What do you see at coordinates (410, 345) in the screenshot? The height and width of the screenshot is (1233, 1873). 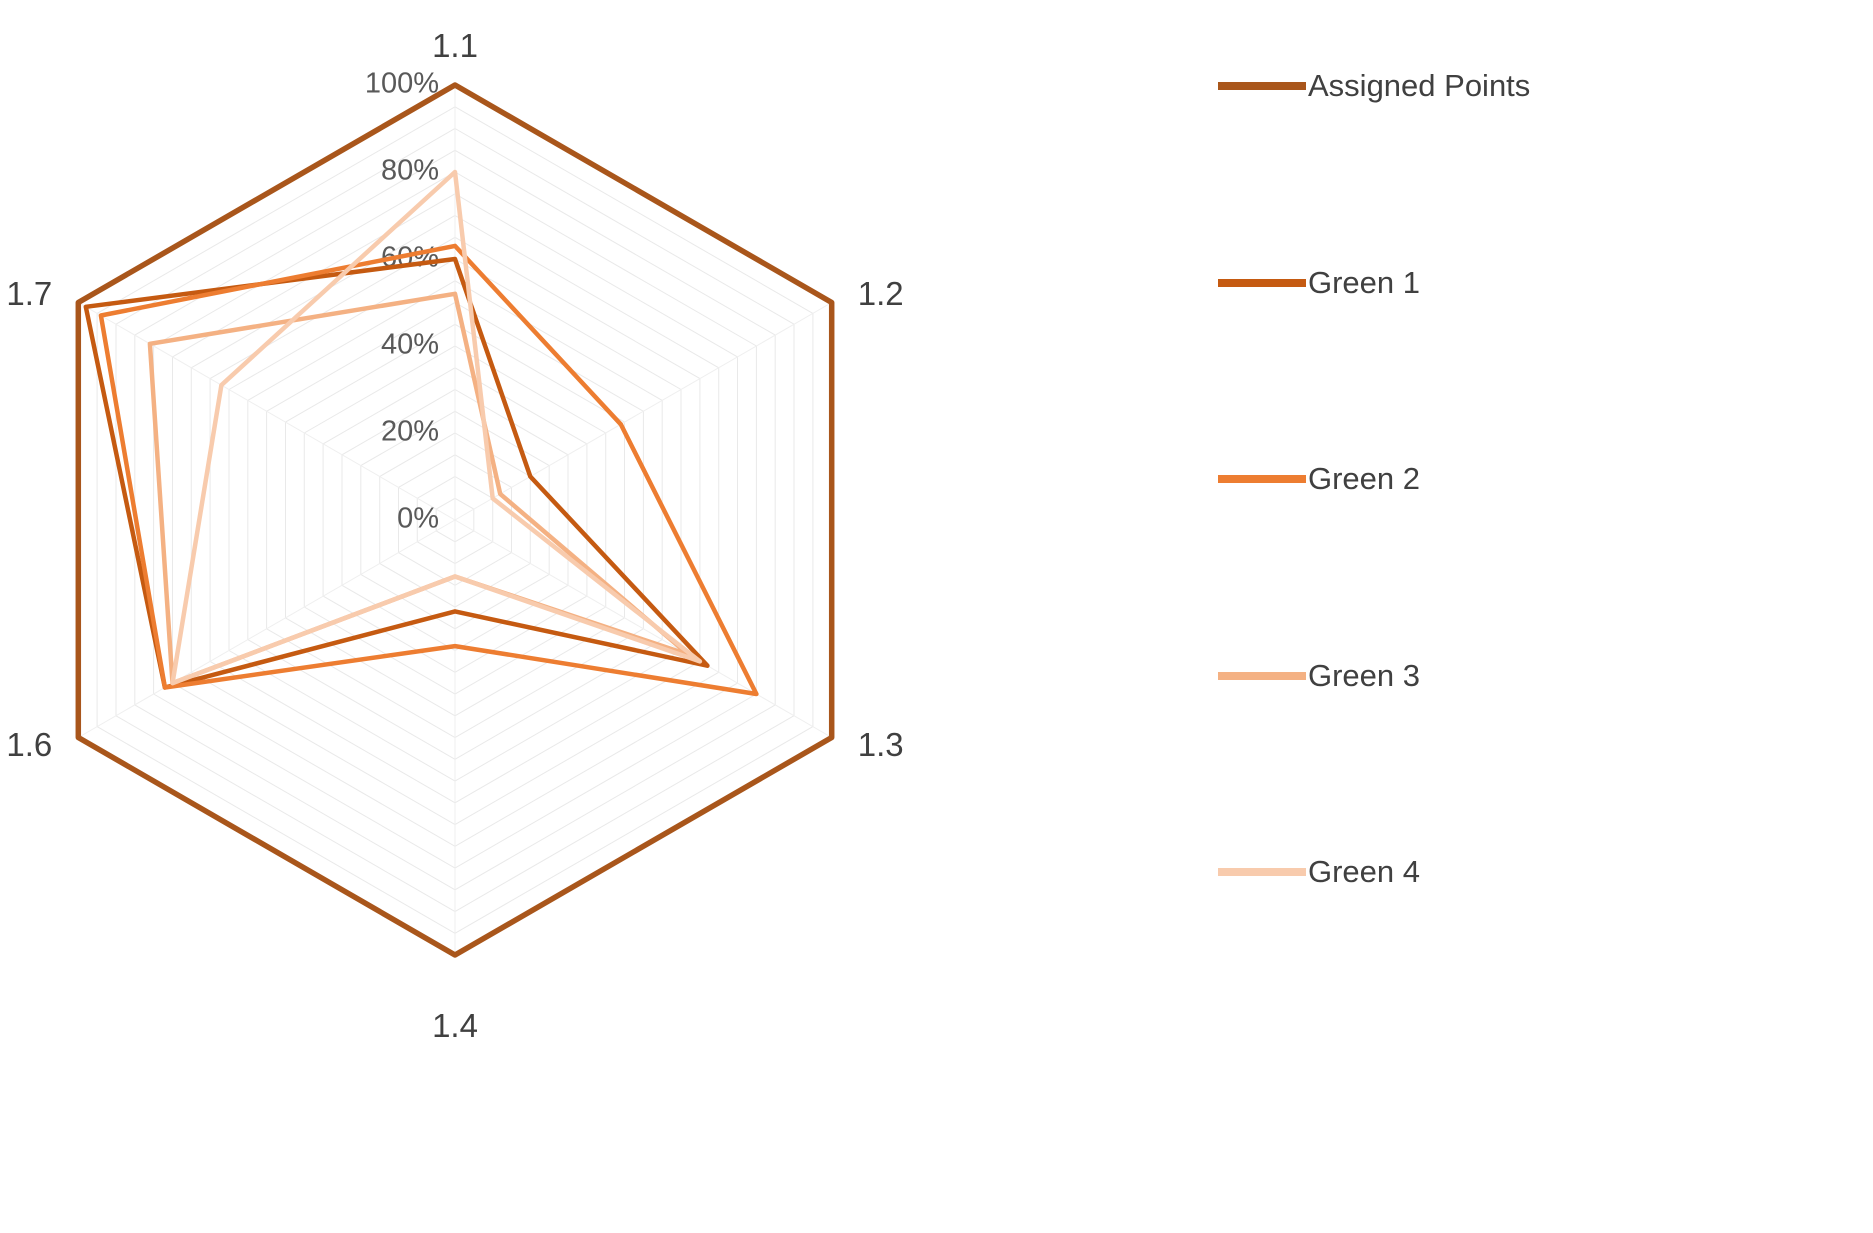 I see `radial-tick-label: 40%` at bounding box center [410, 345].